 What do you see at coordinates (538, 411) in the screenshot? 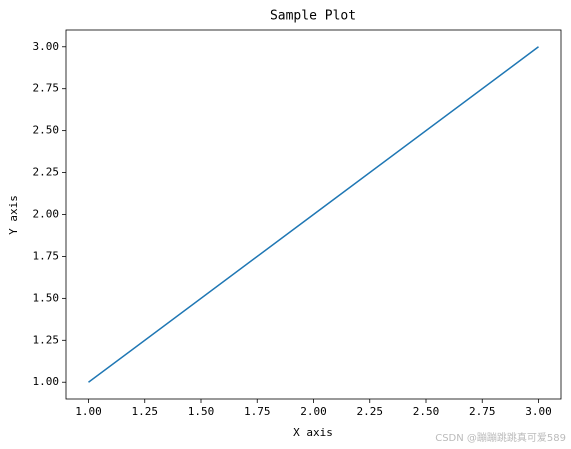
I see `x-tick-label: 3.00` at bounding box center [538, 411].